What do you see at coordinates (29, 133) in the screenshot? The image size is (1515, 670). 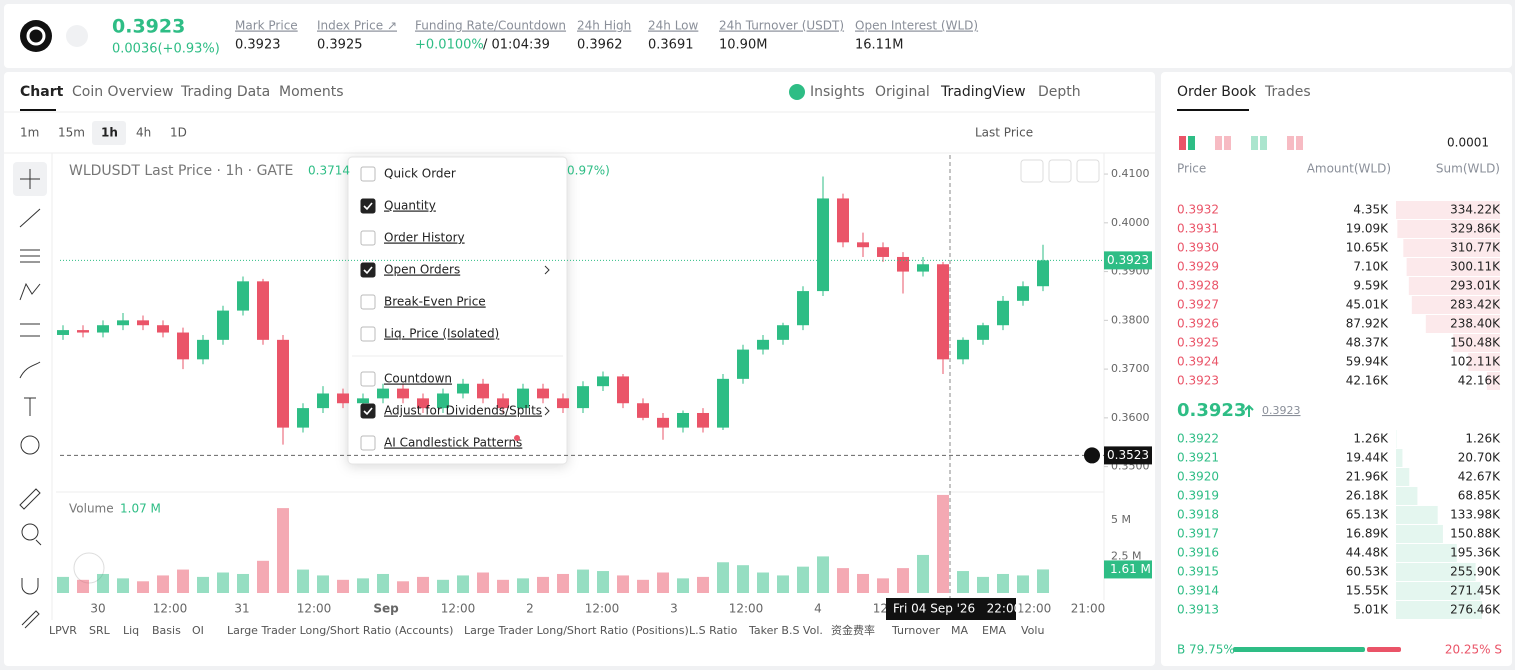 I see `interval: 1m` at bounding box center [29, 133].